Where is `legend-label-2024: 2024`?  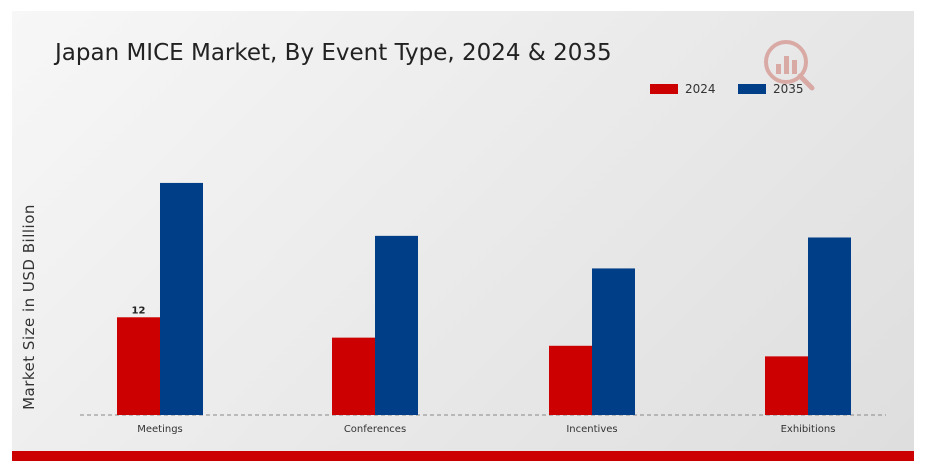 legend-label-2024: 2024 is located at coordinates (700, 89).